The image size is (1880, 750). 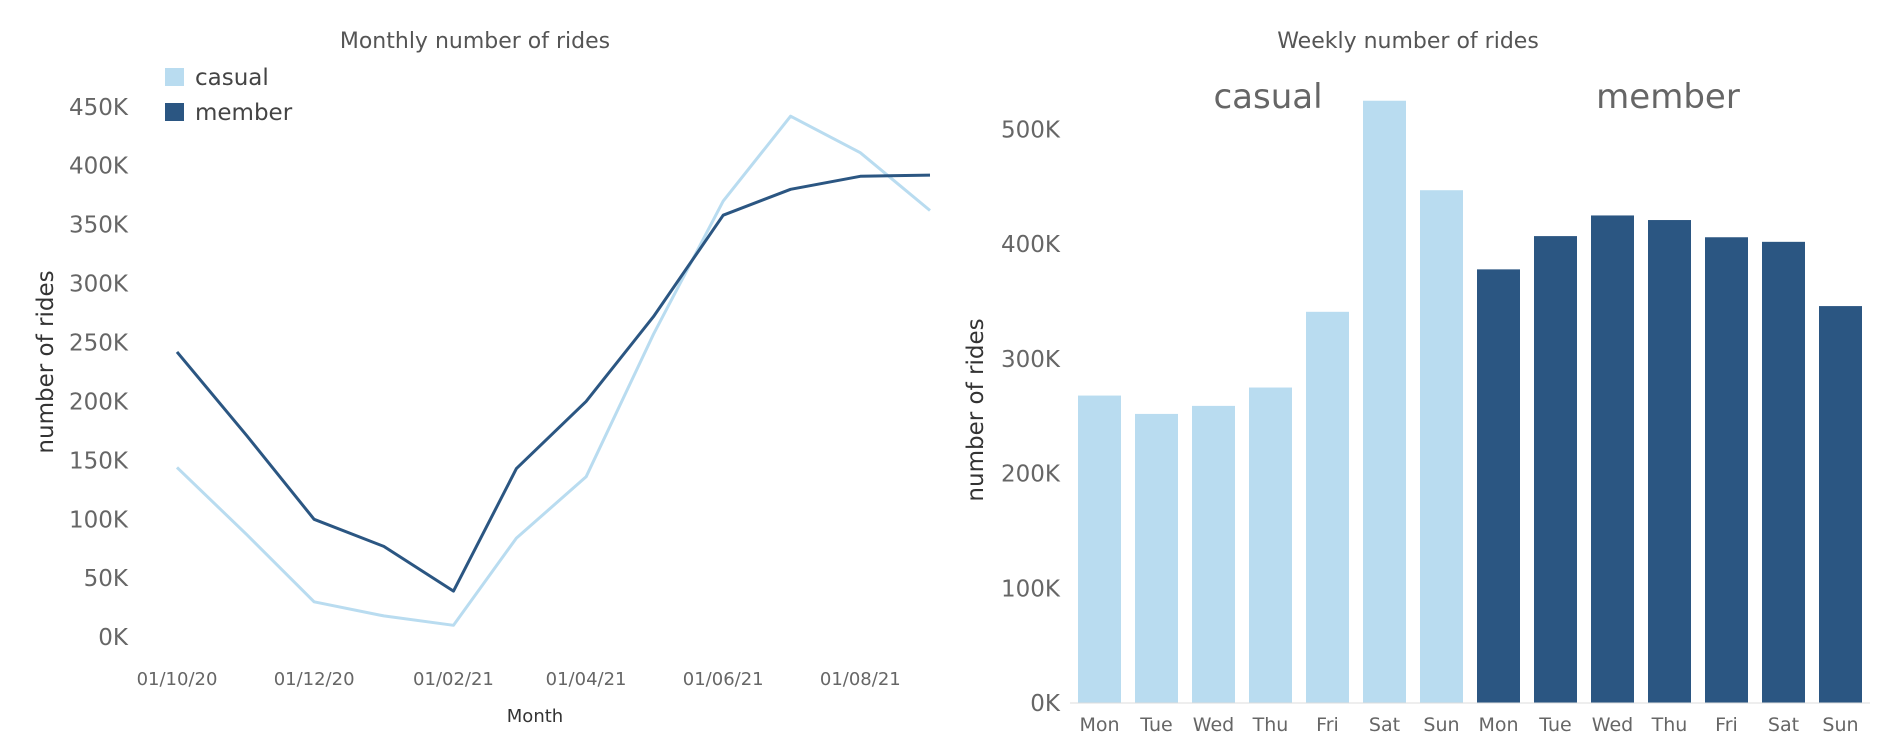 What do you see at coordinates (174, 112) in the screenshot?
I see `legend-swatch-member` at bounding box center [174, 112].